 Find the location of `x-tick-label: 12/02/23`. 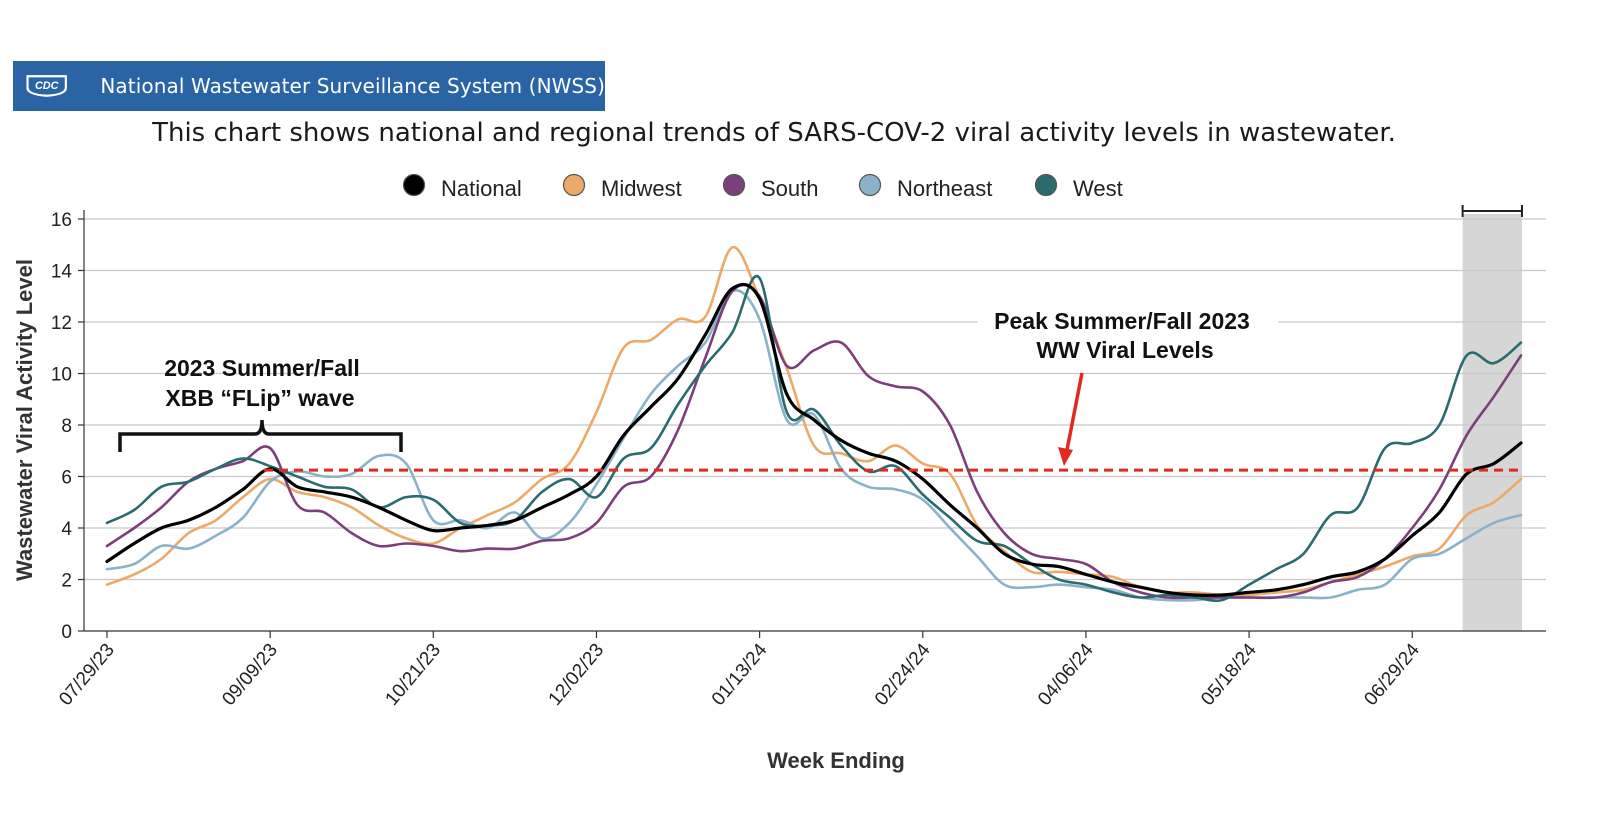

x-tick-label: 12/02/23 is located at coordinates (577, 675).